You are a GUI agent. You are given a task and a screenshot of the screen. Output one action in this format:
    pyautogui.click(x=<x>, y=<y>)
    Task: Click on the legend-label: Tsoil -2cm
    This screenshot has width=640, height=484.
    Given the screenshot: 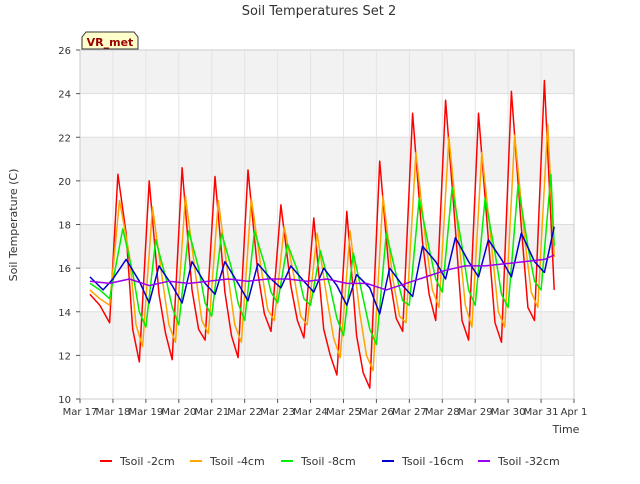 What is the action you would take?
    pyautogui.click(x=147, y=461)
    